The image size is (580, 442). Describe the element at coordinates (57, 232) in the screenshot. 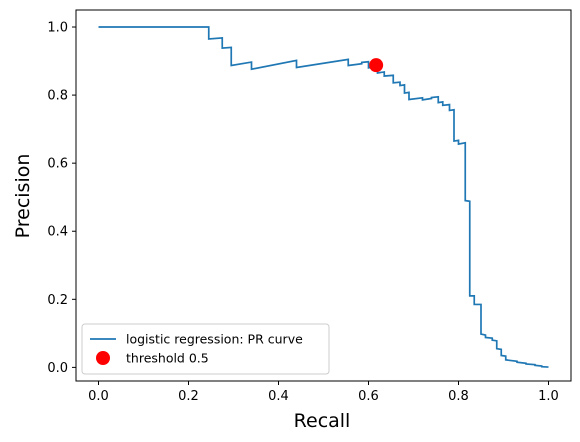

I see `y-tick-label: 0.4` at that location.